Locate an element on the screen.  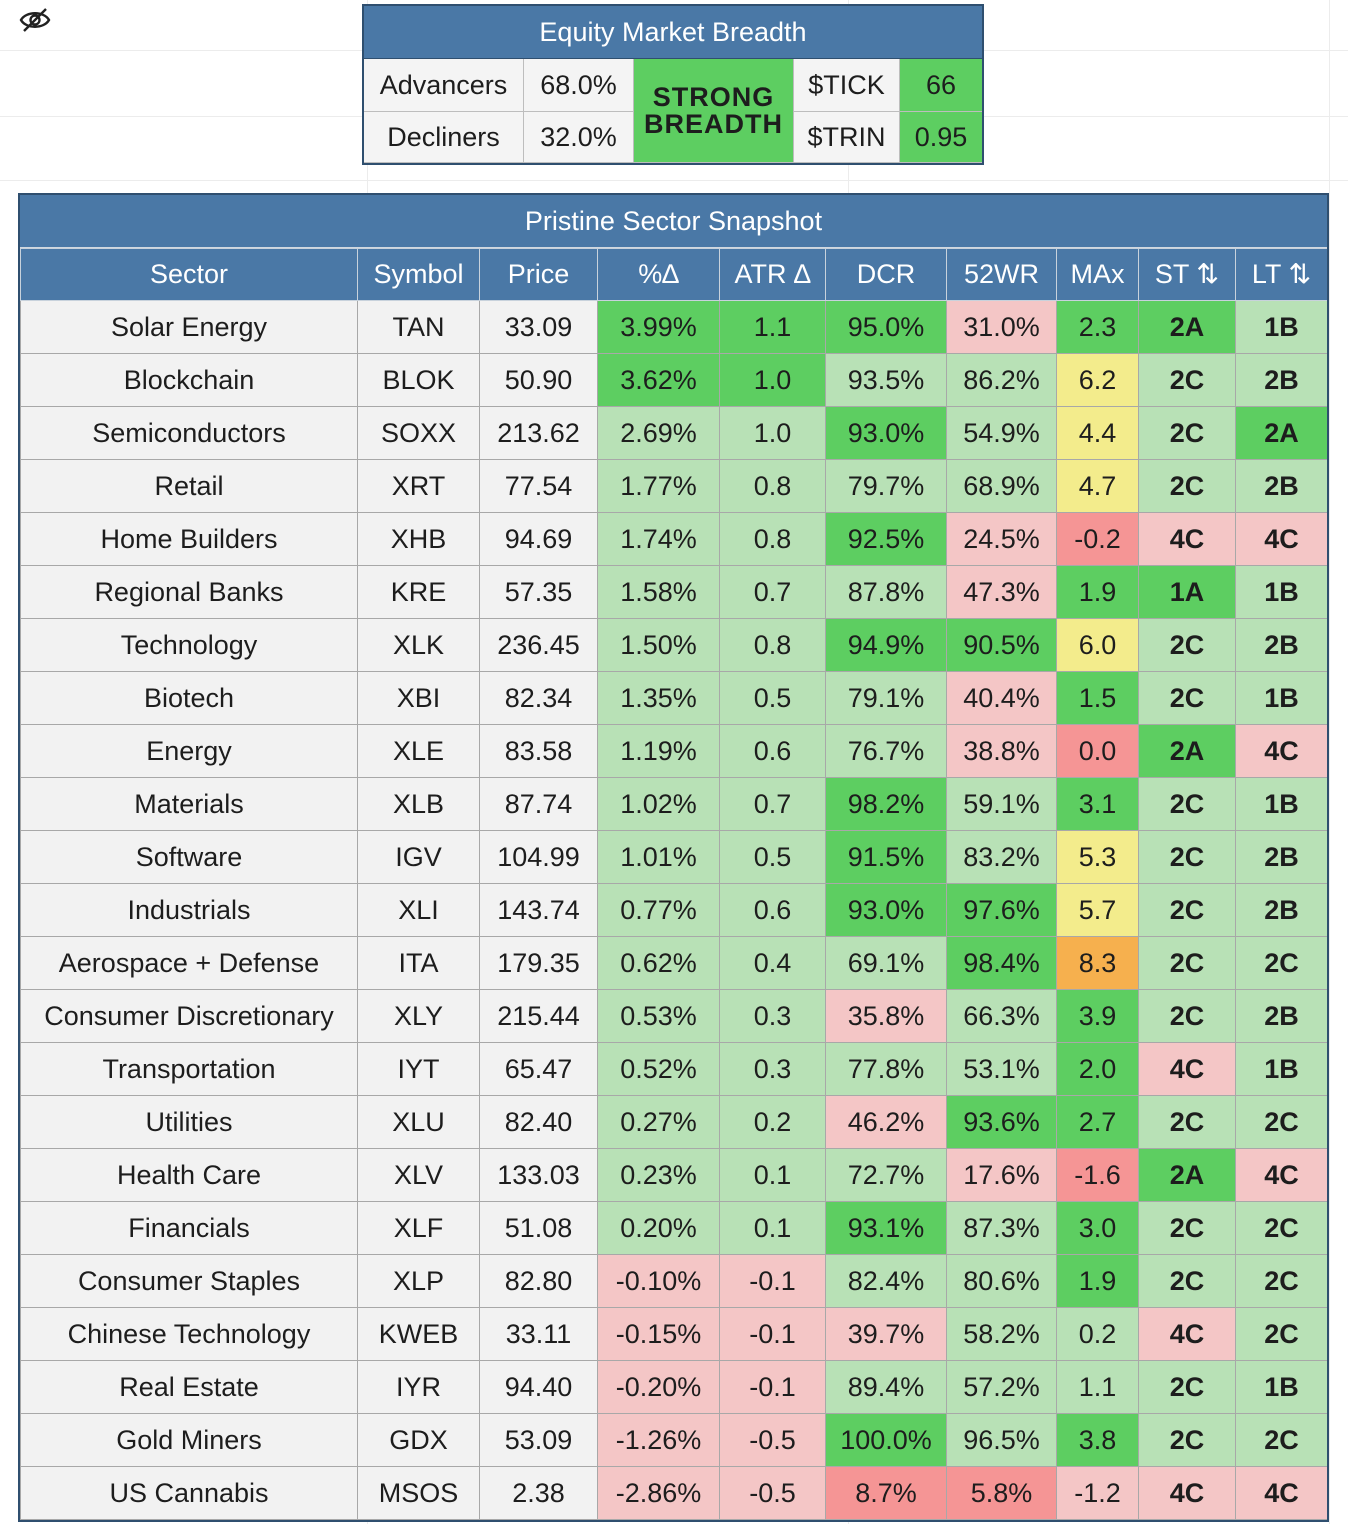
sector-cell: Semiconductors is located at coordinates (189, 433).